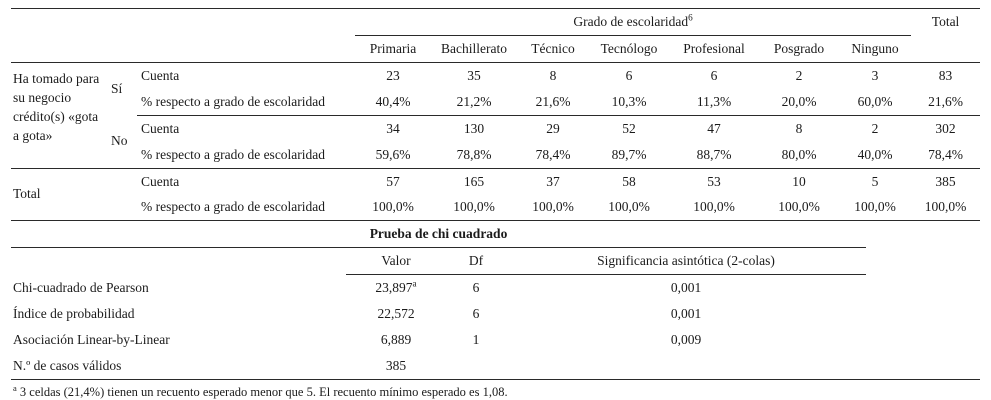  Describe the element at coordinates (474, 102) in the screenshot. I see `data-cell: 21,2%` at that location.